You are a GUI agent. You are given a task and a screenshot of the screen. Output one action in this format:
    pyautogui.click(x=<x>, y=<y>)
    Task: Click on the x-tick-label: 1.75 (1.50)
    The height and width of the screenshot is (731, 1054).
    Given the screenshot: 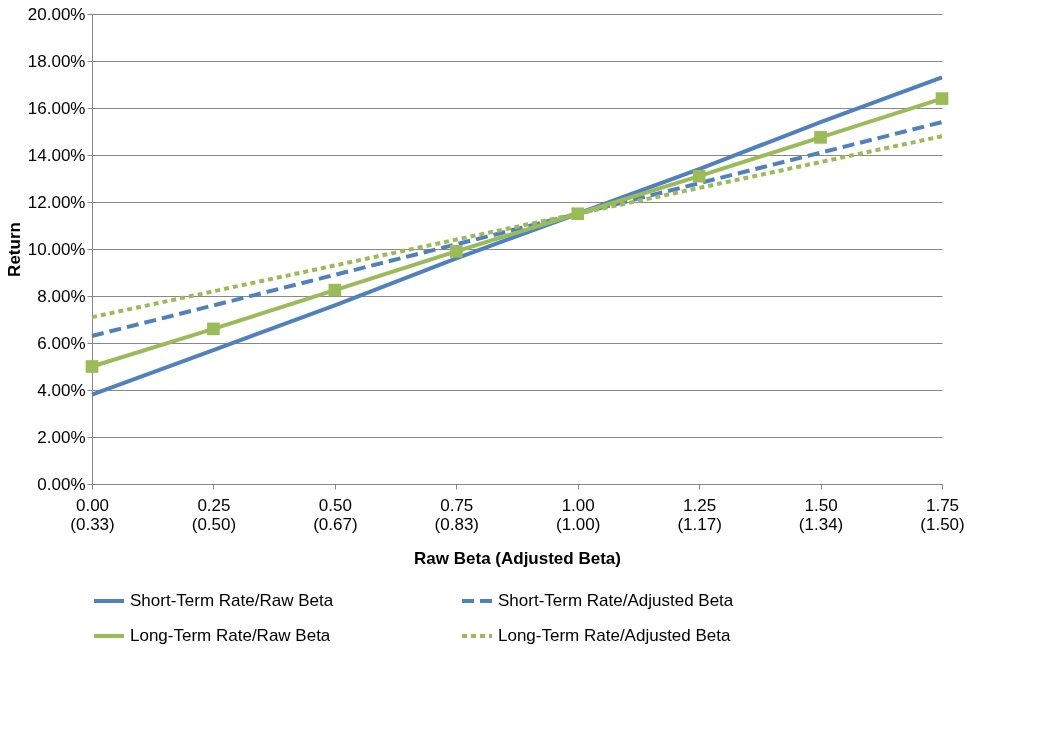 What is the action you would take?
    pyautogui.click(x=942, y=514)
    